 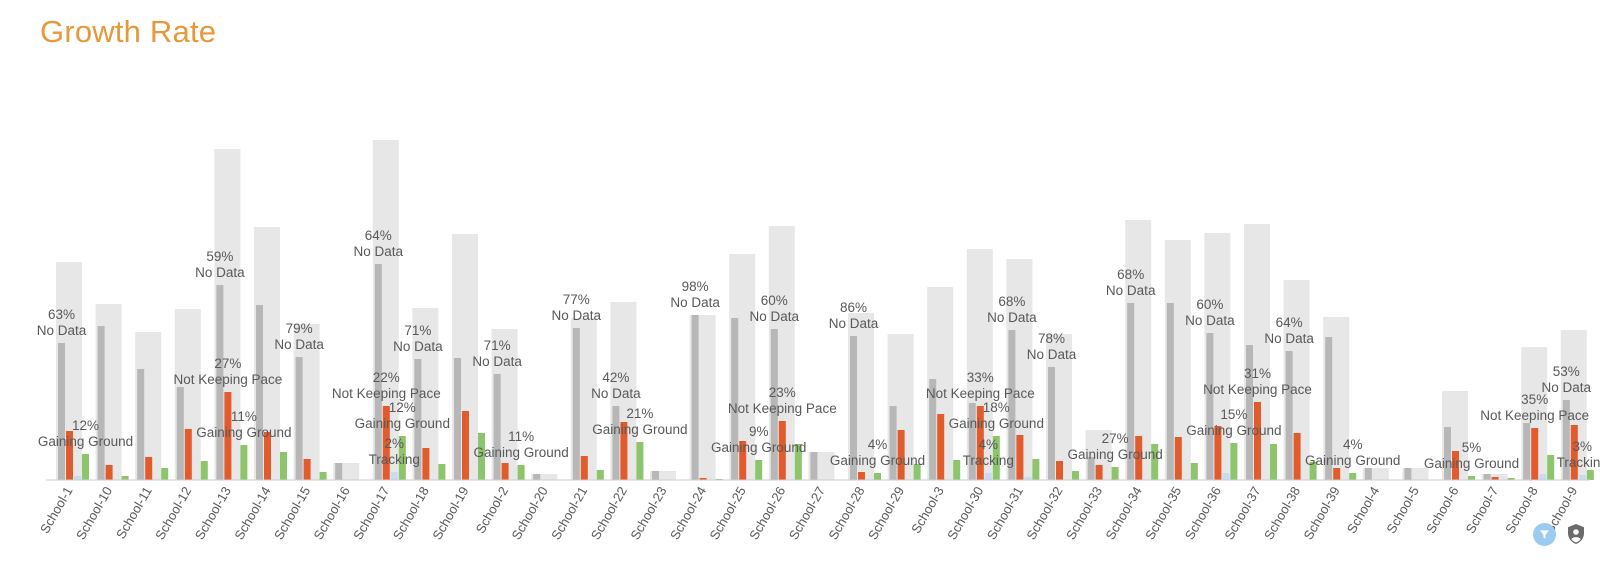 I want to click on filter-button, so click(x=1544, y=534).